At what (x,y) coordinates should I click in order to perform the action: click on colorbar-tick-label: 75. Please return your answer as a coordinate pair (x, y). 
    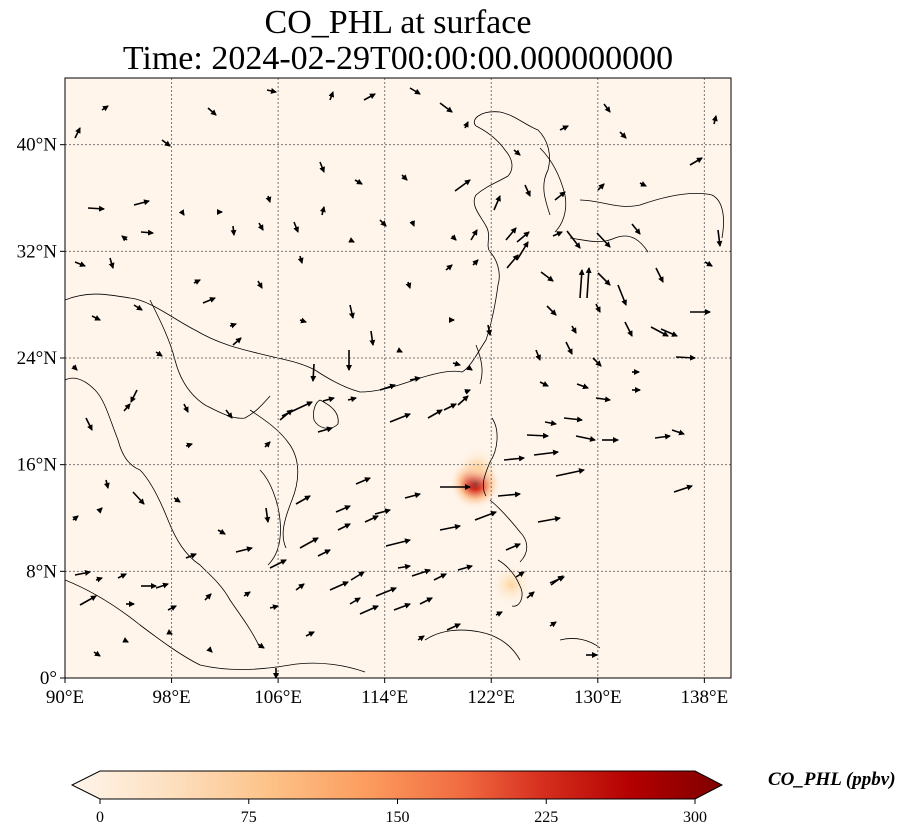
    Looking at the image, I should click on (249, 817).